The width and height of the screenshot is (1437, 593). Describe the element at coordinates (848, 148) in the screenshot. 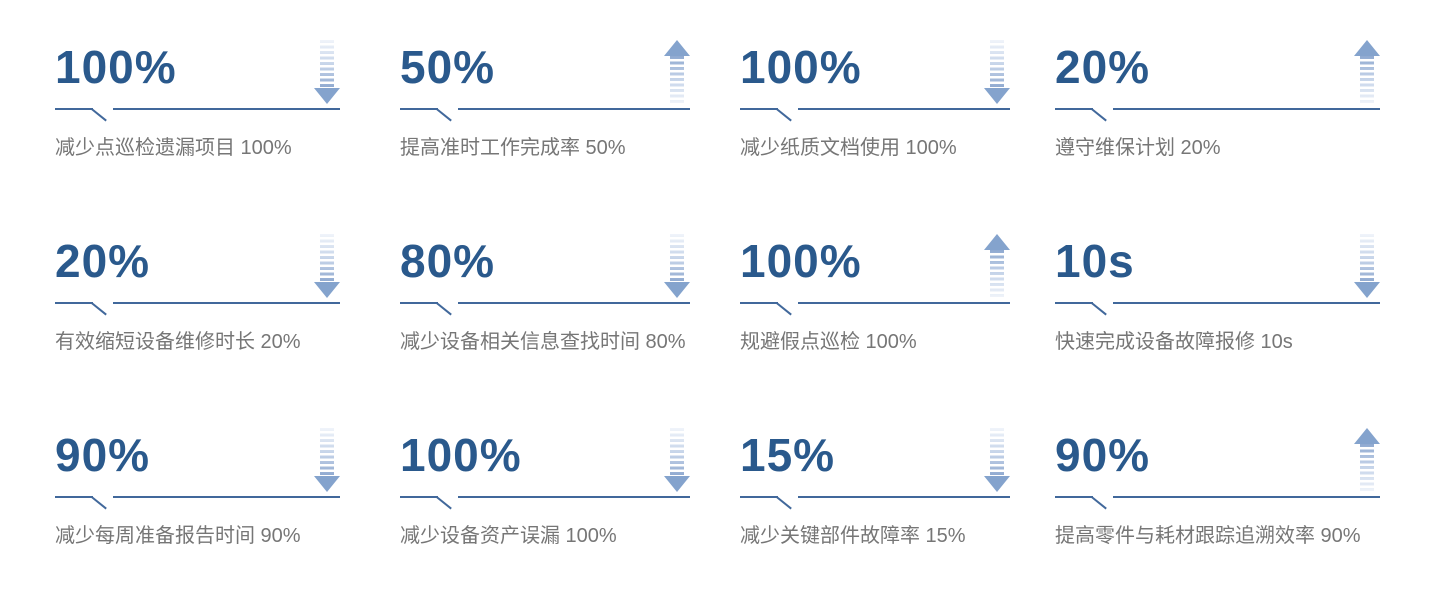

I see `stat-description: 减少纸质文档使用 100%` at that location.